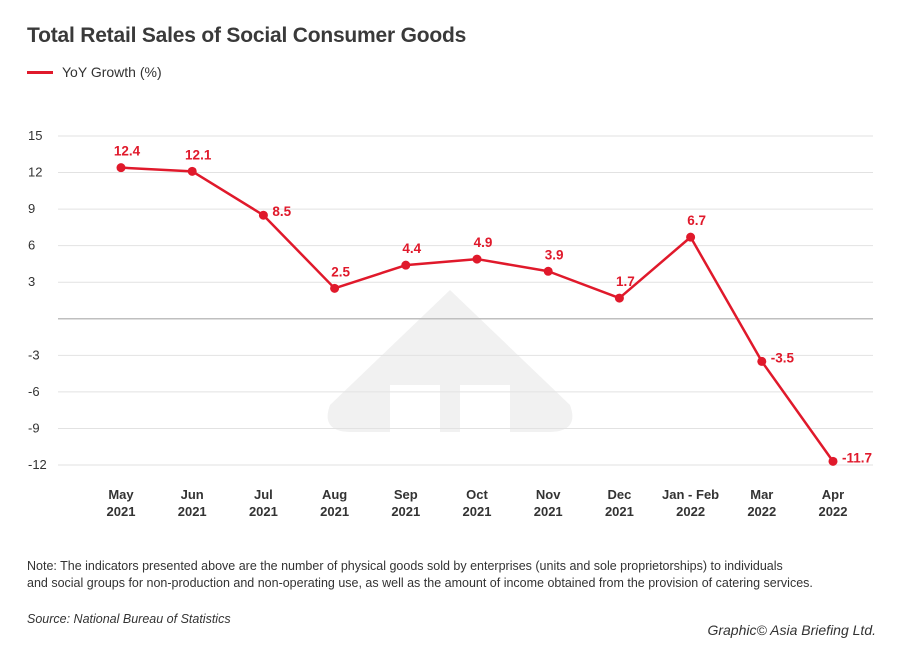 The image size is (900, 666). I want to click on y-tick-label: 9, so click(31, 208).